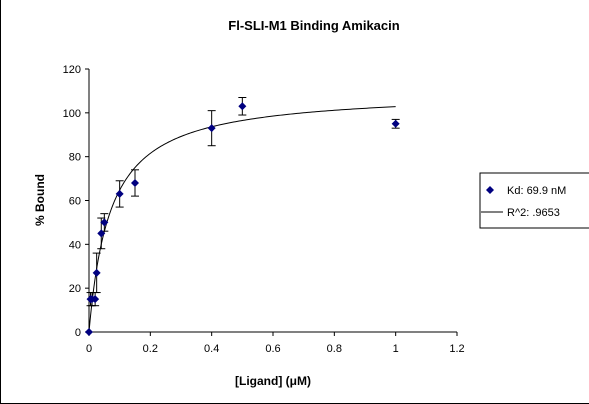 The image size is (589, 404). What do you see at coordinates (150, 349) in the screenshot?
I see `x-tick-label: 0.2` at bounding box center [150, 349].